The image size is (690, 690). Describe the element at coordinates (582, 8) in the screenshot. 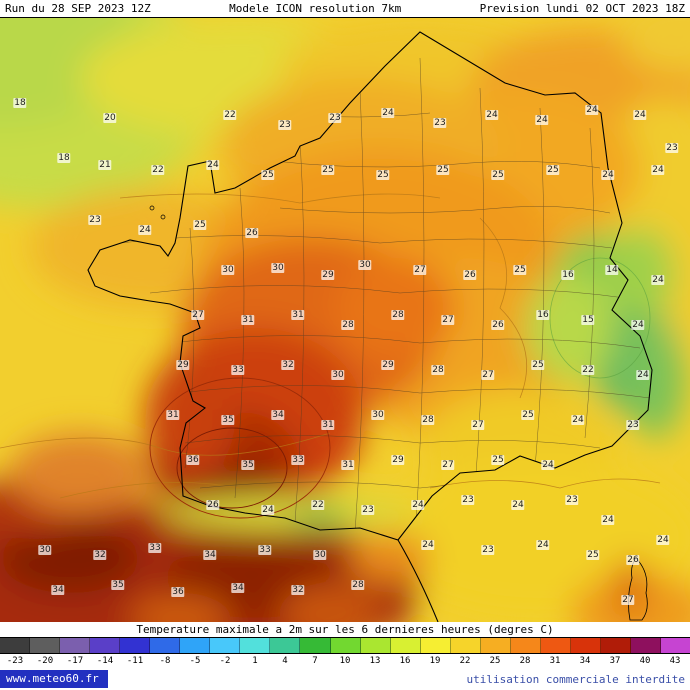

I see `prevision-label: Prevision lundi 02 OCT 2023 18Z` at that location.